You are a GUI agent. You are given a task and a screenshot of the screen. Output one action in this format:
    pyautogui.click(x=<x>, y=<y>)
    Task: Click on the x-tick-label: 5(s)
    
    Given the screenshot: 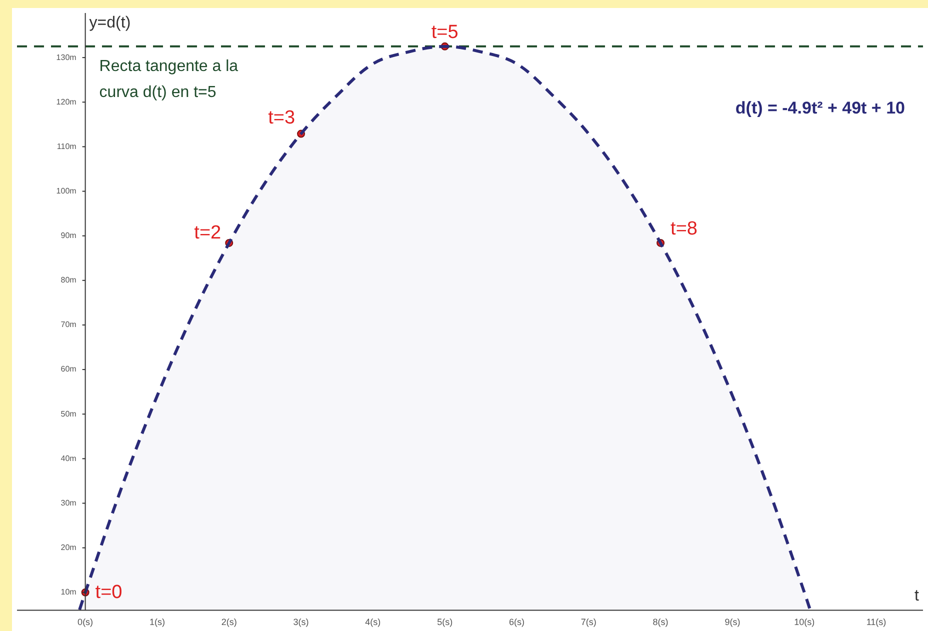 What is the action you would take?
    pyautogui.click(x=445, y=622)
    